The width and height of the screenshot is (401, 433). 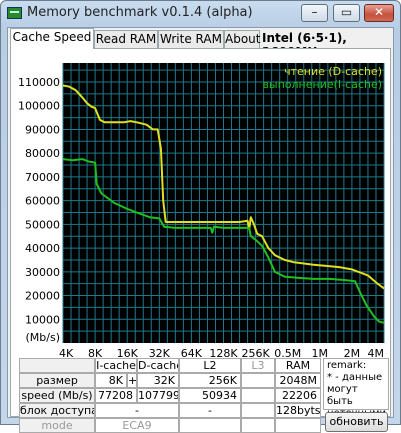 I want to click on size-ram: 2048M, so click(x=298, y=380).